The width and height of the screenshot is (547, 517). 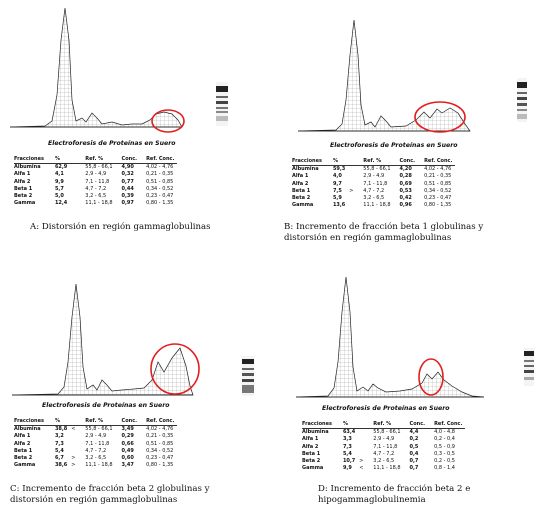 What do you see at coordinates (59, 174) in the screenshot?
I see `fraction-percent: 4,1` at bounding box center [59, 174].